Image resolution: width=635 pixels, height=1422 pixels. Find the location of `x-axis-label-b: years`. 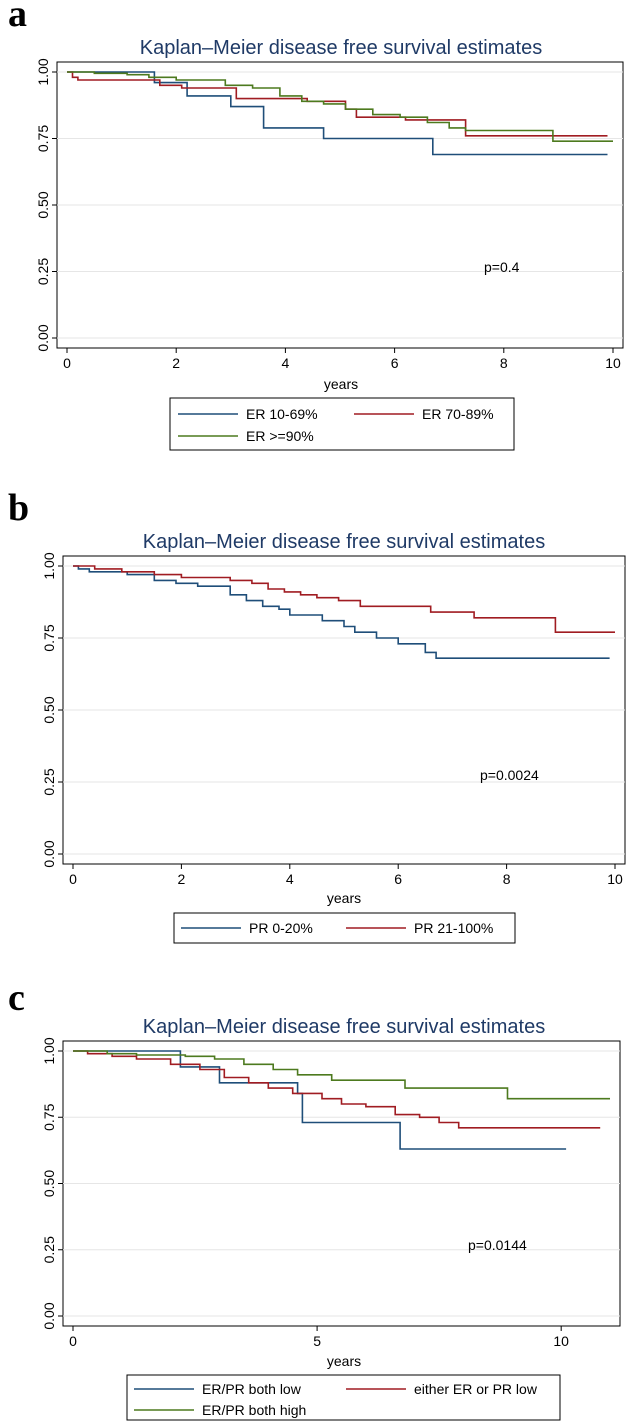

x-axis-label-b: years is located at coordinates (344, 898).